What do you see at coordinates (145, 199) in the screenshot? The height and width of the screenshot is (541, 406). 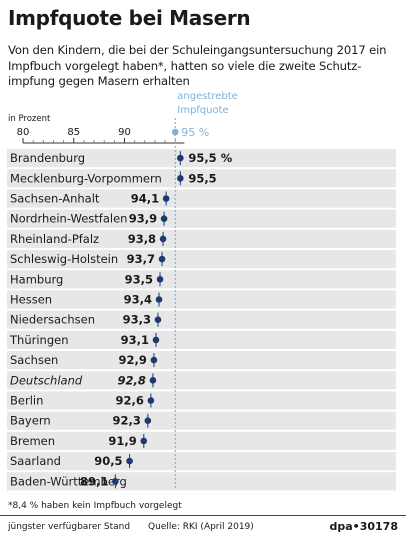 I see `data-value-label: 94,1` at bounding box center [145, 199].